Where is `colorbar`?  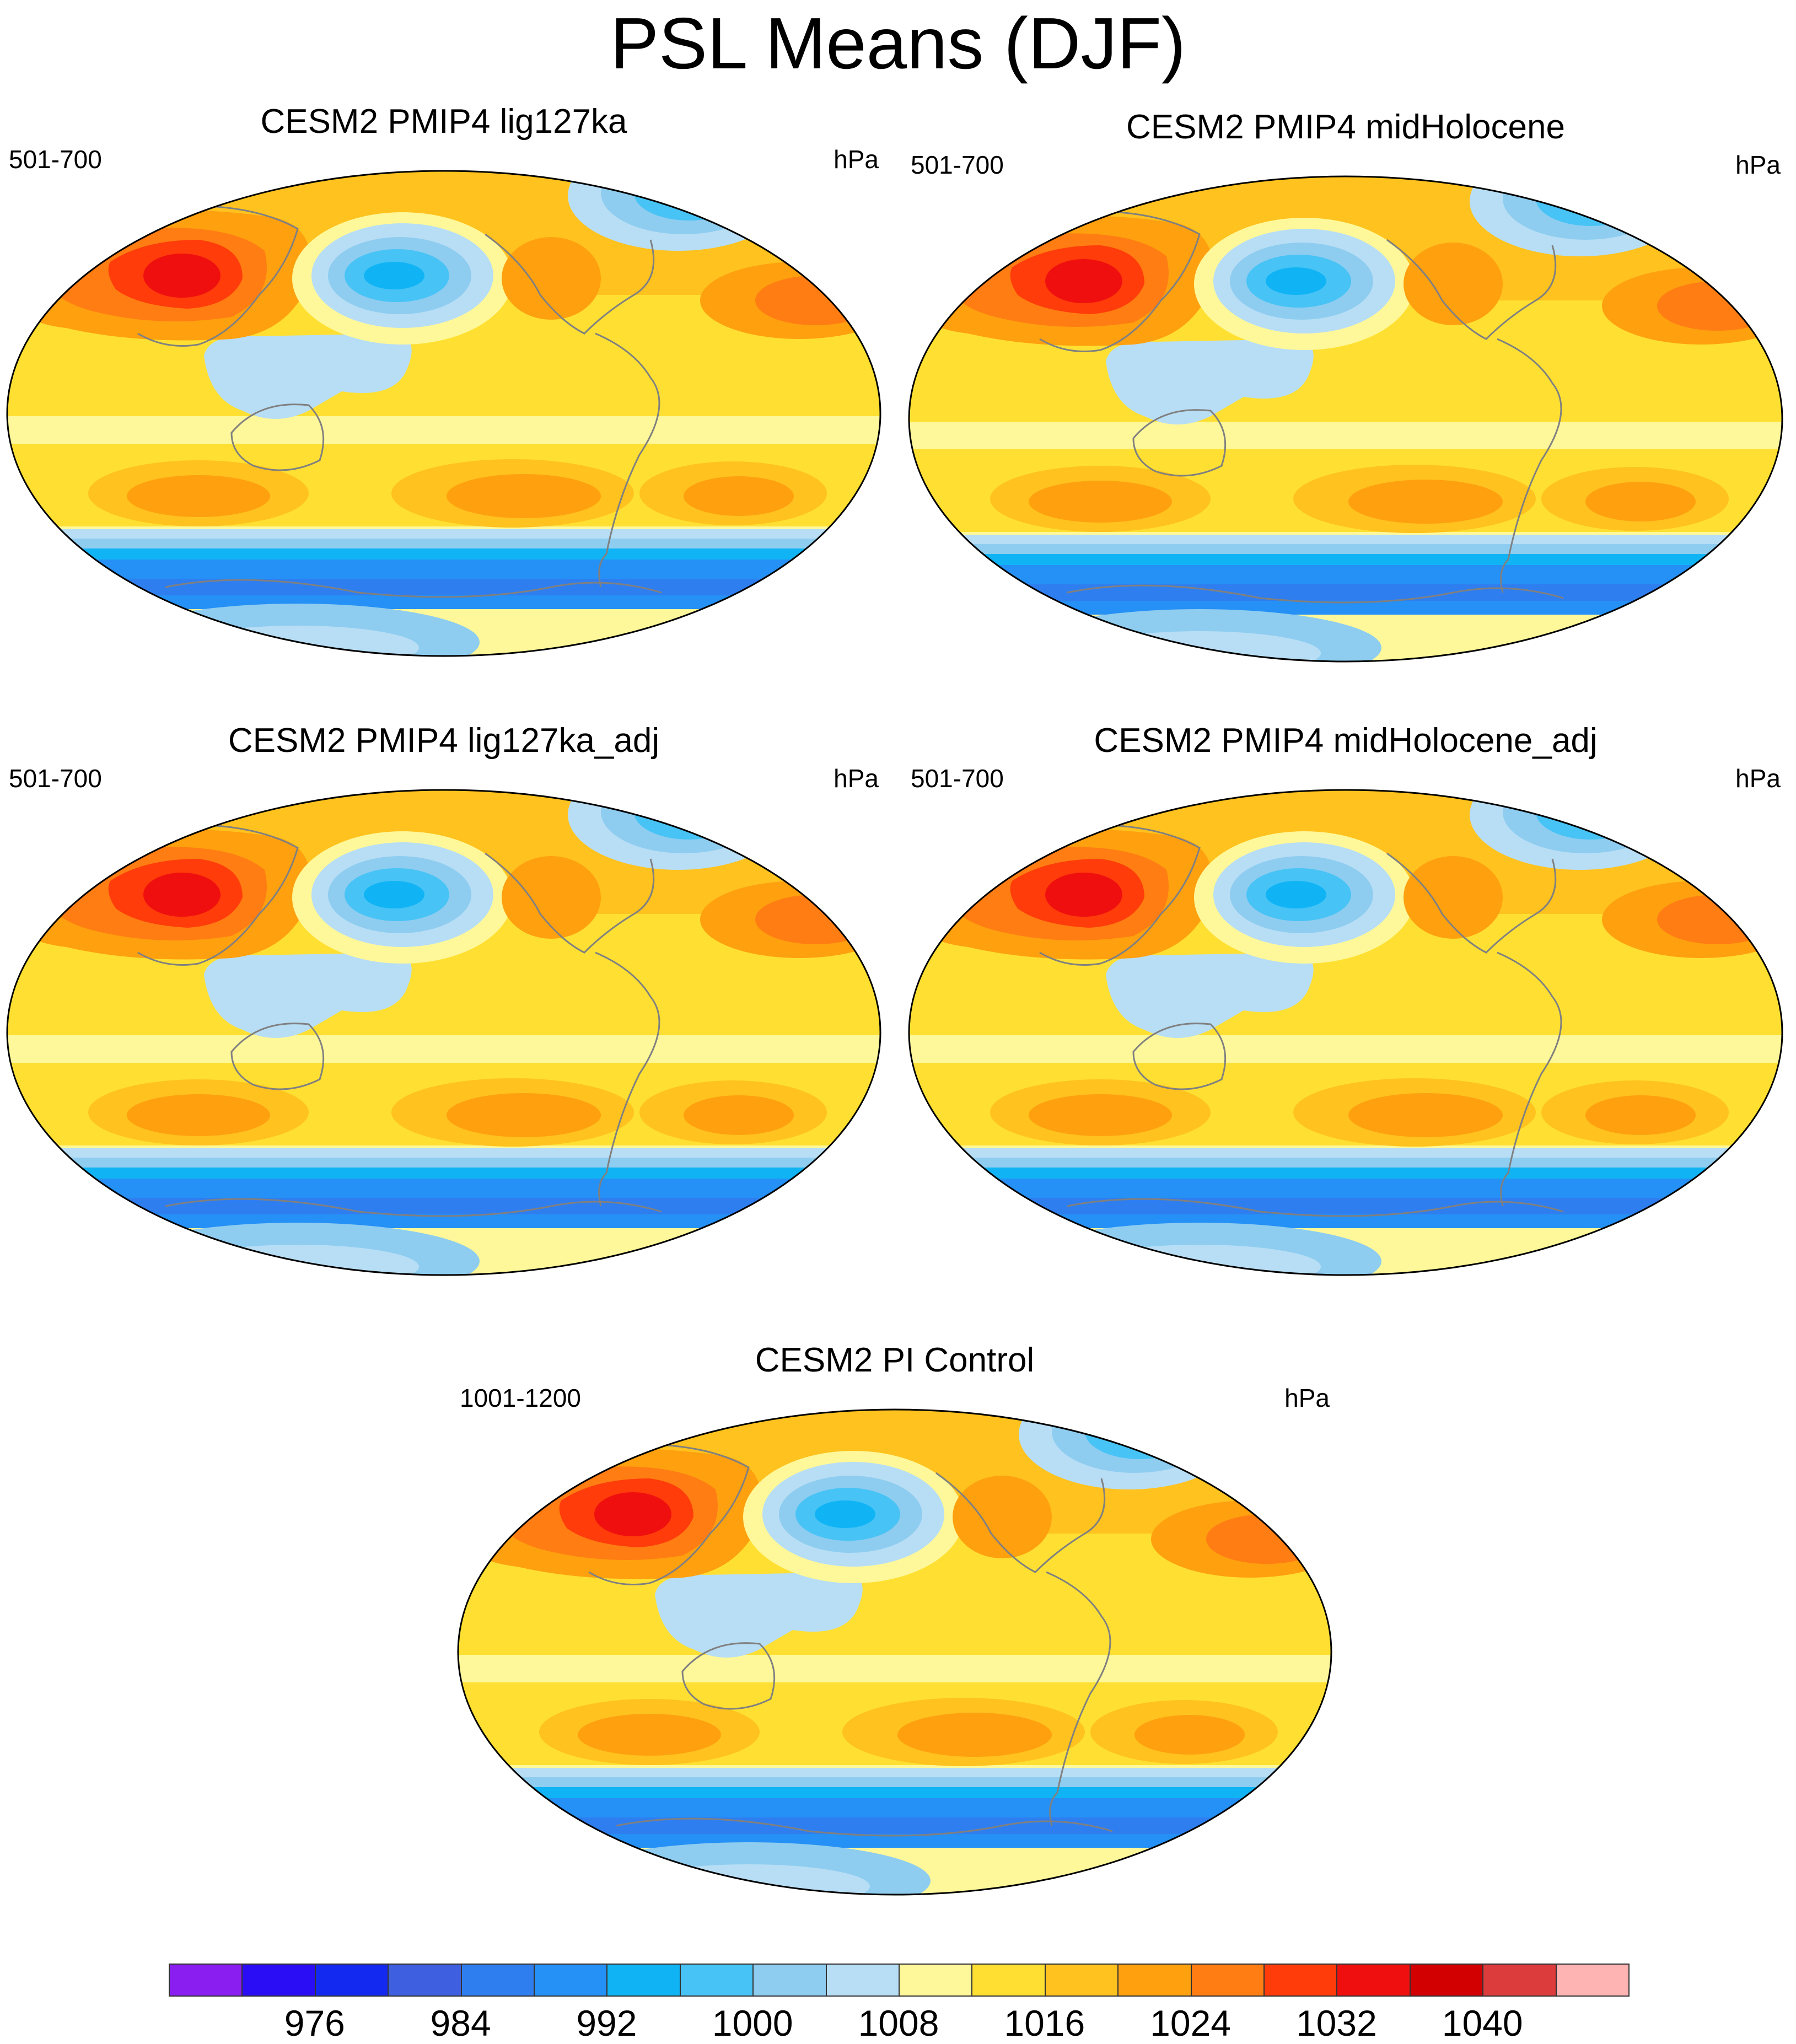 colorbar is located at coordinates (899, 1981).